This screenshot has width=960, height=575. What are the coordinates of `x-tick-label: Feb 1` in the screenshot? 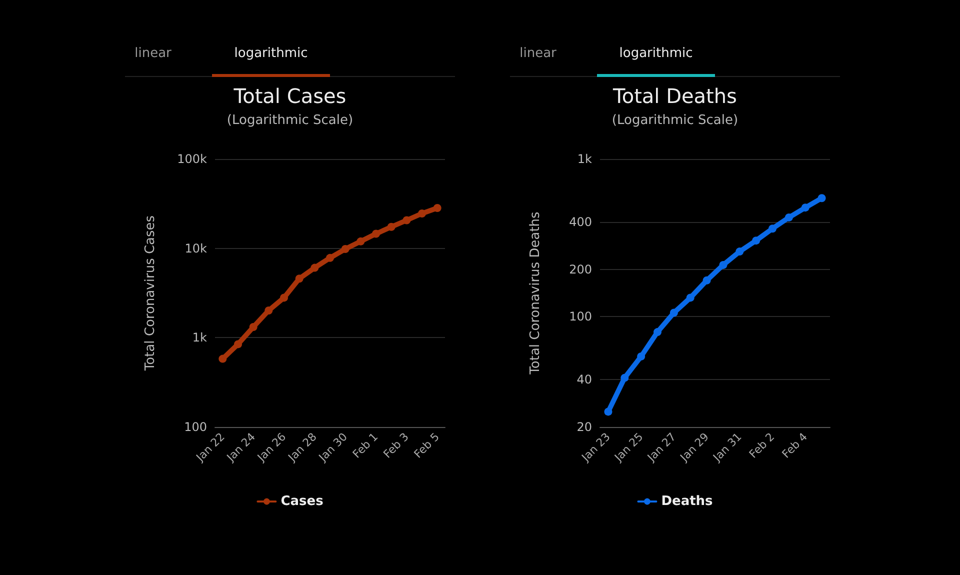 It's located at (365, 445).